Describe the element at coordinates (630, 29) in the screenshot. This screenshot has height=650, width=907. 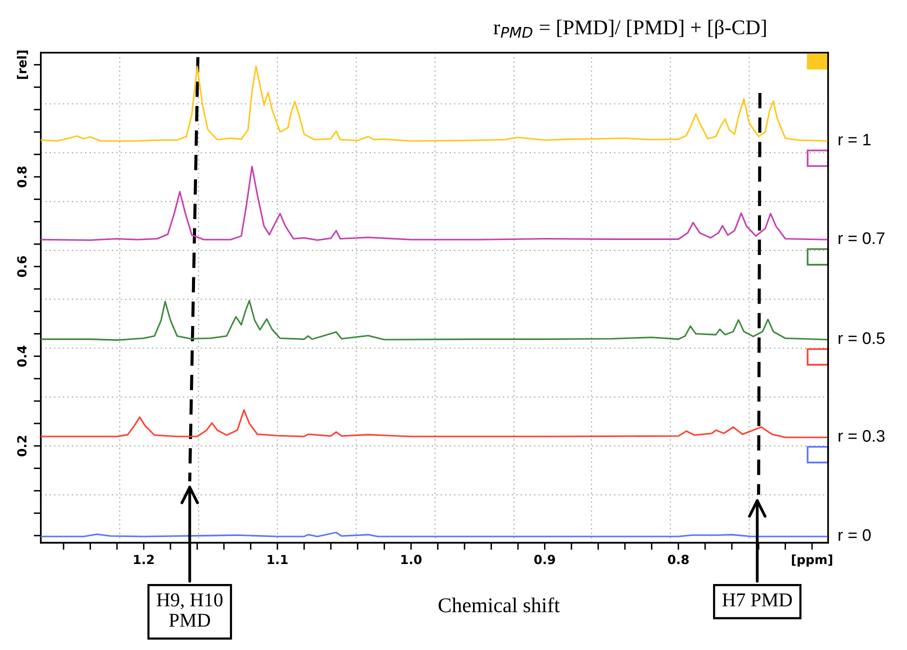
I see `chart-title: r$_{PMD}$ = [PMD]/ [PMD] + [β-CD]` at that location.